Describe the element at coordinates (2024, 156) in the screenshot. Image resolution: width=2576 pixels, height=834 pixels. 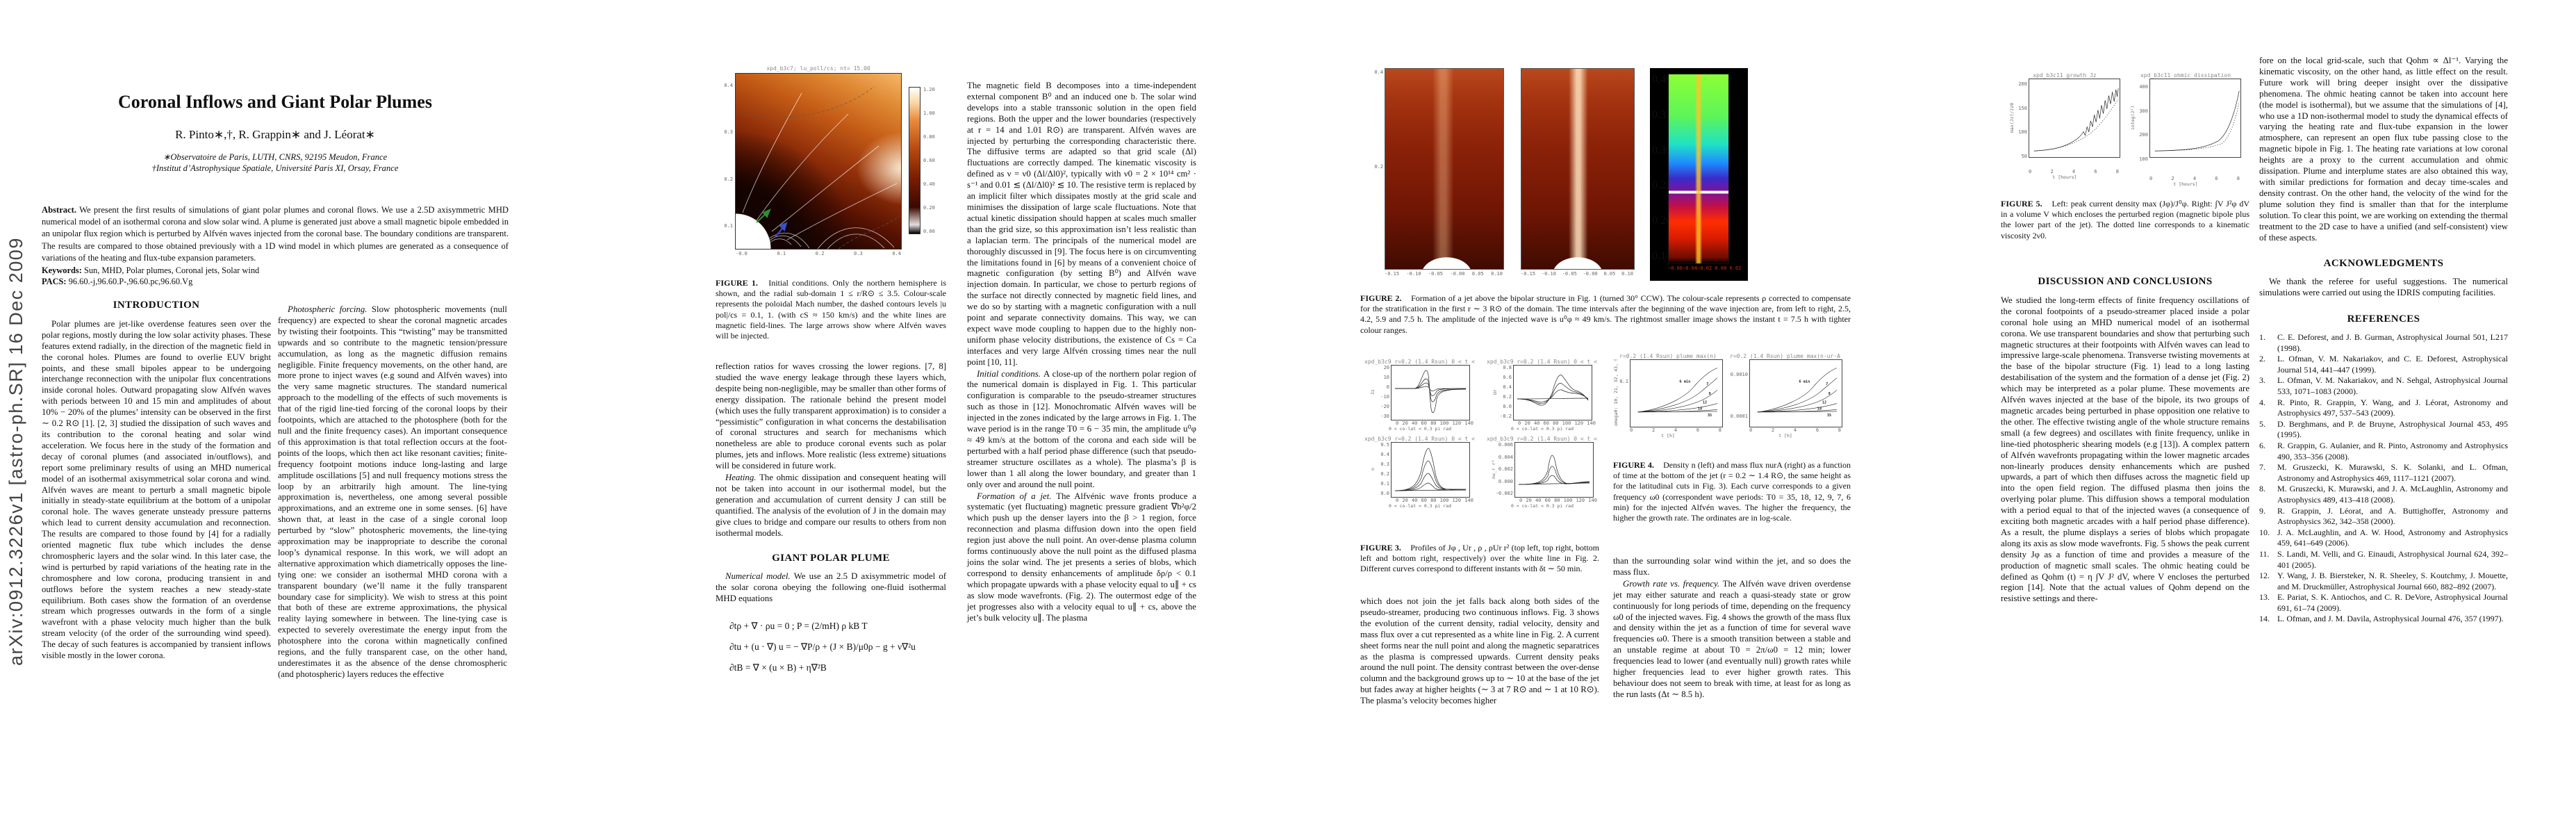
I see `tick-label: 50` at that location.